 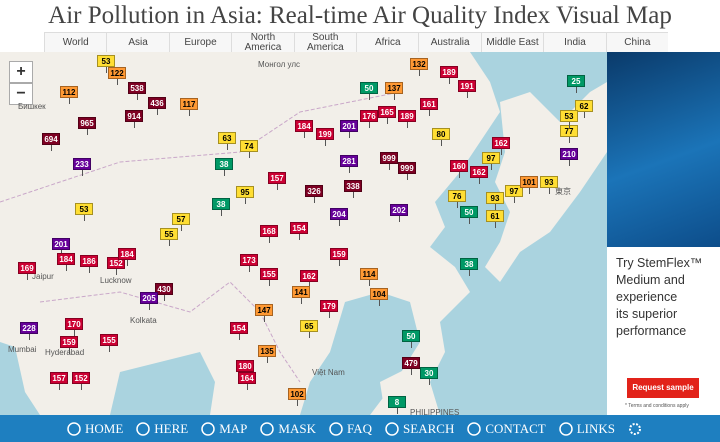 What do you see at coordinates (69, 95) in the screenshot?
I see `aqi-marker: 112` at bounding box center [69, 95].